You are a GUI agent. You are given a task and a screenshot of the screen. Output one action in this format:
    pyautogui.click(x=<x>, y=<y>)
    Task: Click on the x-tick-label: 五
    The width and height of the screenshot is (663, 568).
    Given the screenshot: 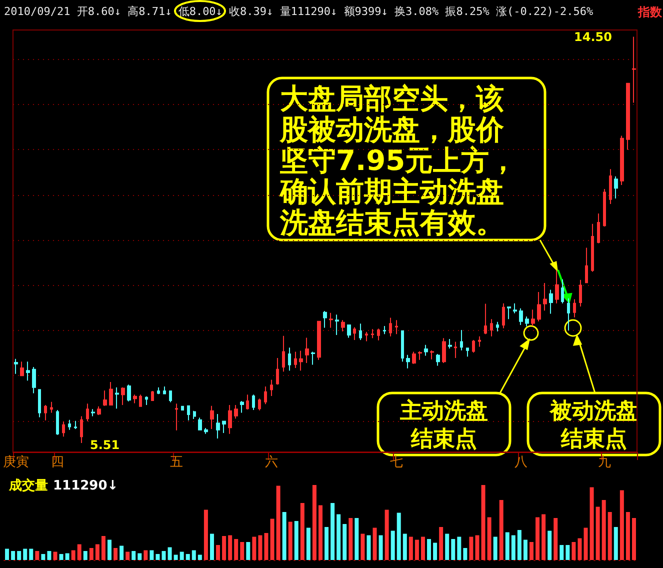 What is the action you would take?
    pyautogui.click(x=176, y=462)
    